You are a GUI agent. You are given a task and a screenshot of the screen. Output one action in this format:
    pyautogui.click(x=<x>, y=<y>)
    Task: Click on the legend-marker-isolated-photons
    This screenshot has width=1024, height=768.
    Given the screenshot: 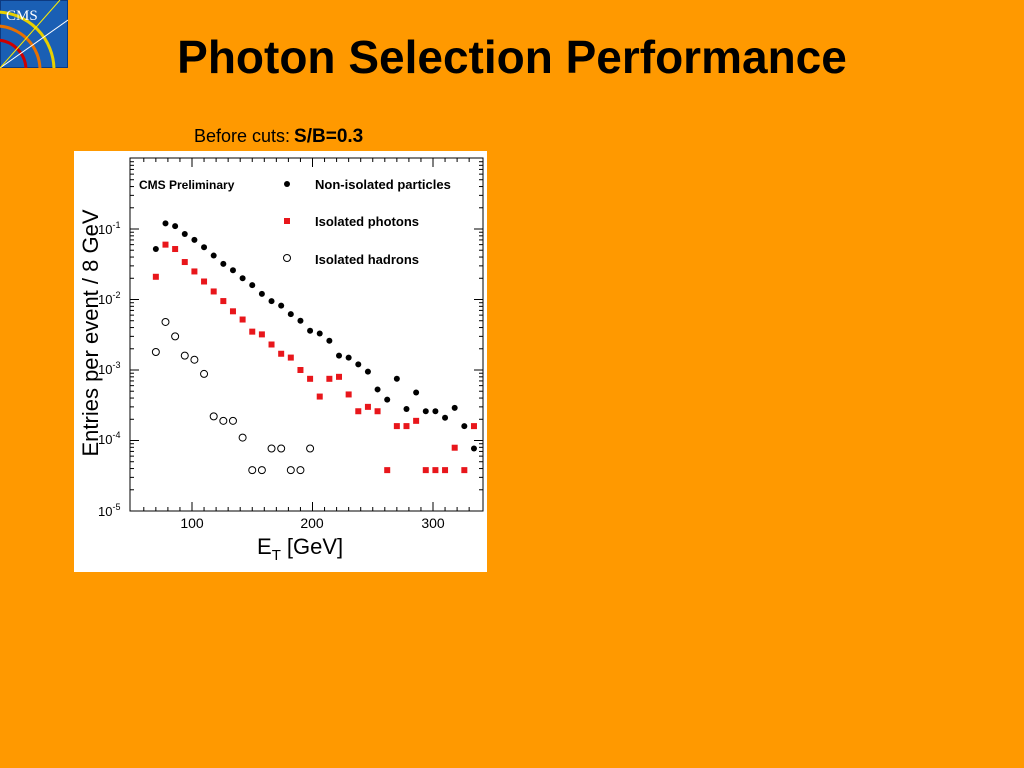 What is the action you would take?
    pyautogui.click(x=287, y=221)
    